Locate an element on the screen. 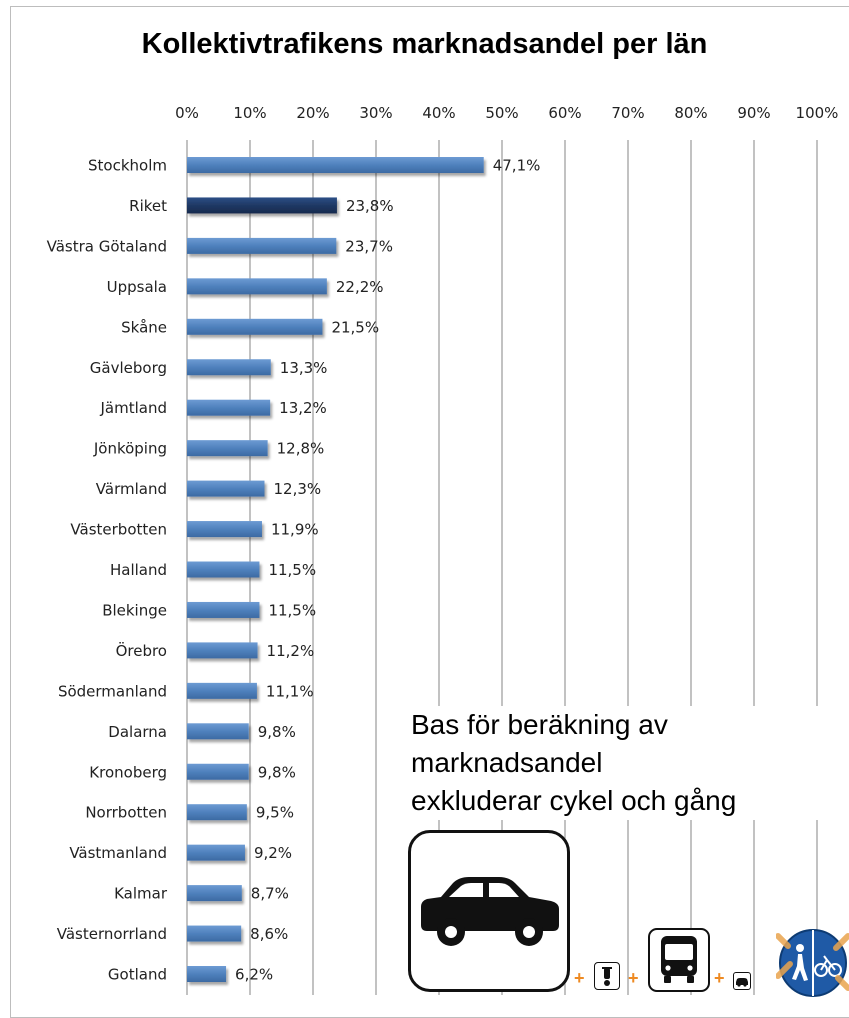  annotation-line: marknadsandel is located at coordinates (507, 762).